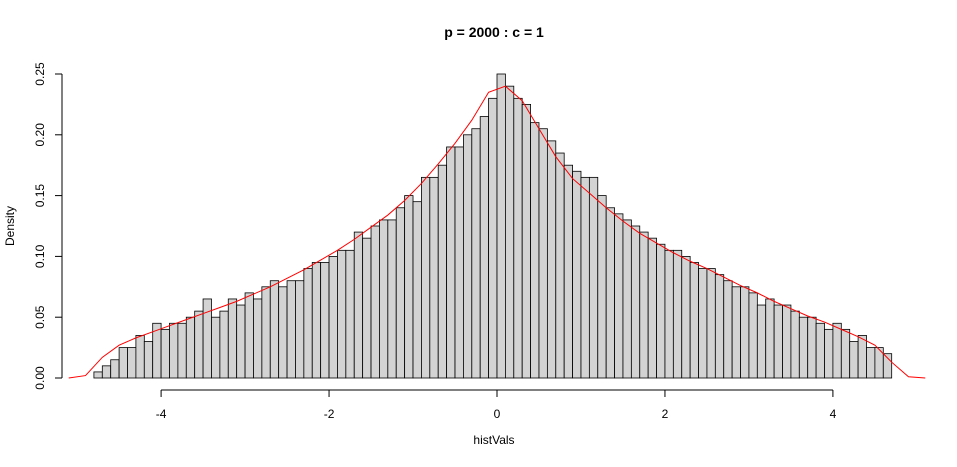  I want to click on y-tick-label: 0.15, so click(40, 196).